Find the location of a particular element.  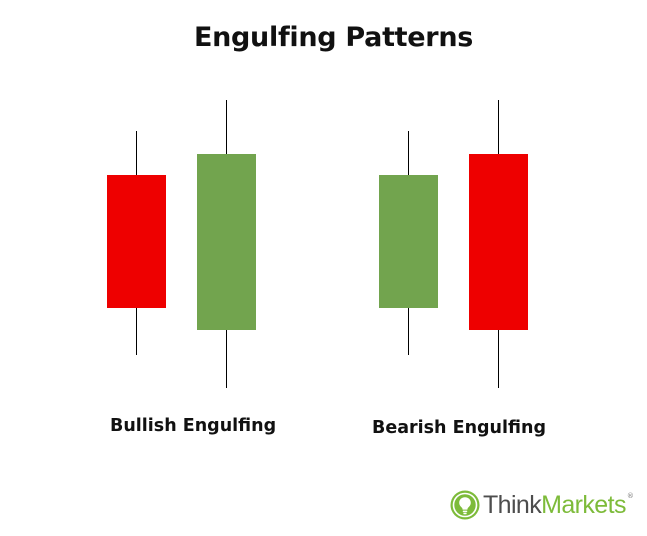

bearish-engulfing-label: Bearish Engulfing is located at coordinates (459, 428).